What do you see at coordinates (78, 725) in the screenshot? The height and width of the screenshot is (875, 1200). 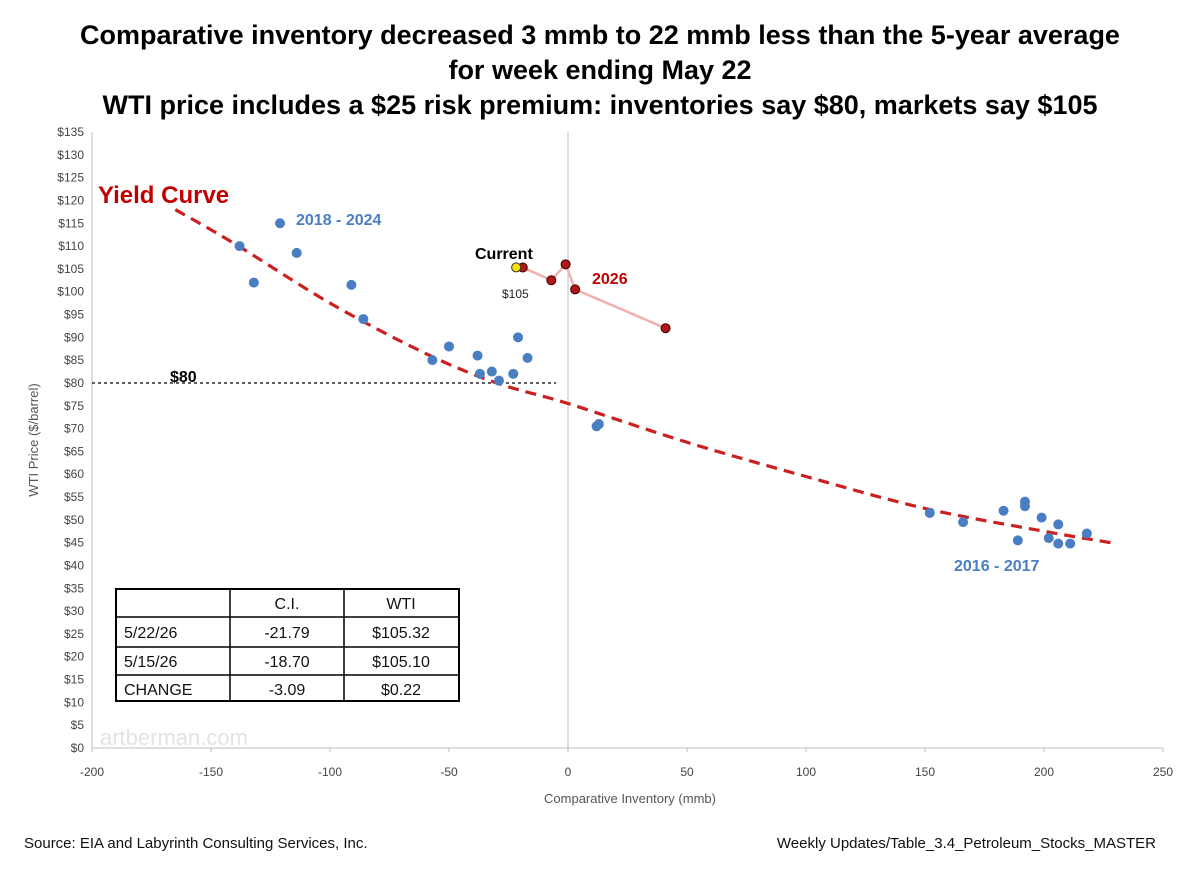 I see `y-tick-label: $5` at bounding box center [78, 725].